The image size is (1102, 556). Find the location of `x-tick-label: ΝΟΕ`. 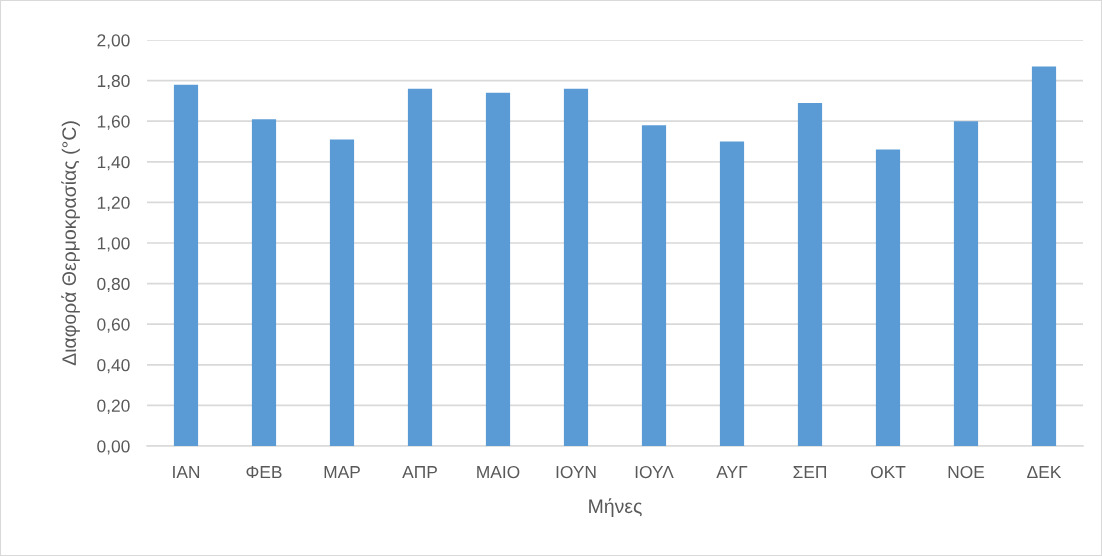

x-tick-label: ΝΟΕ is located at coordinates (966, 472).